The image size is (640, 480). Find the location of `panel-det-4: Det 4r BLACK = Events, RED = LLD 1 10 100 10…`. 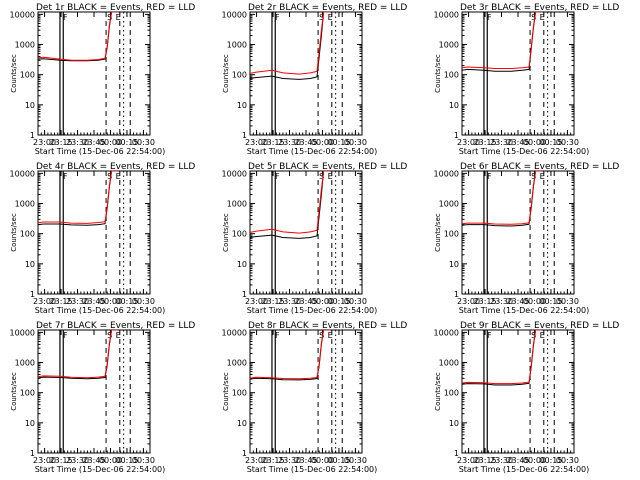

panel-det-4: Det 4r BLACK = Events, RED = LLD 1 10 100 10… is located at coordinates (103, 238).